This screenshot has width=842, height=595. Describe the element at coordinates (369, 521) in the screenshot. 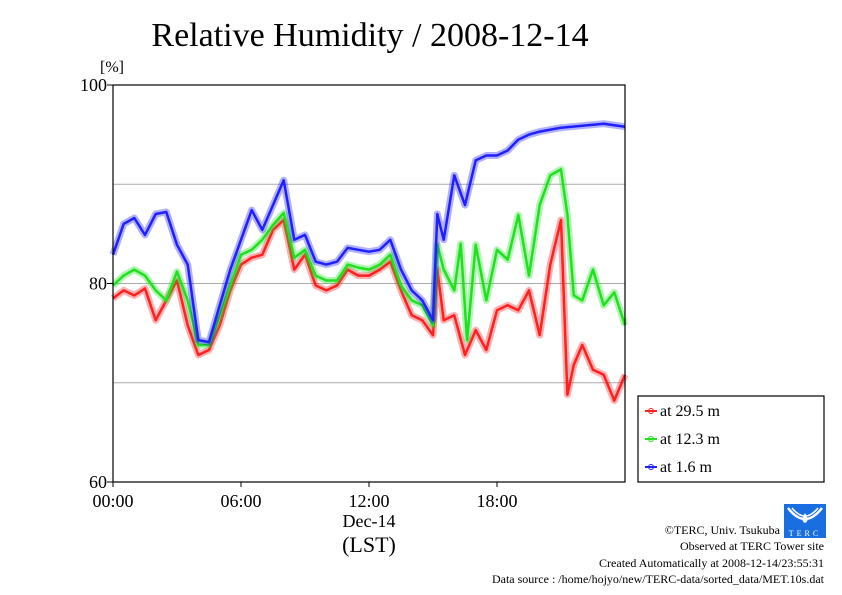

I see `date-label: Dec-14` at that location.